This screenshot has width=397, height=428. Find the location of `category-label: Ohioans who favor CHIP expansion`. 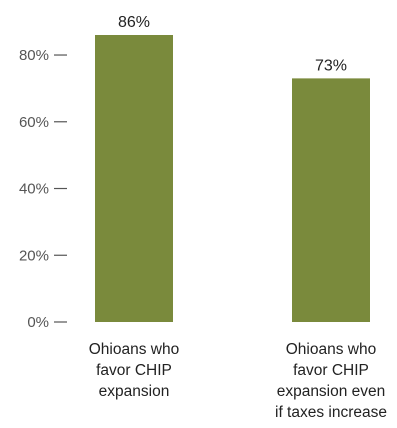

category-label: Ohioans who favor CHIP expansion is located at coordinates (134, 370).